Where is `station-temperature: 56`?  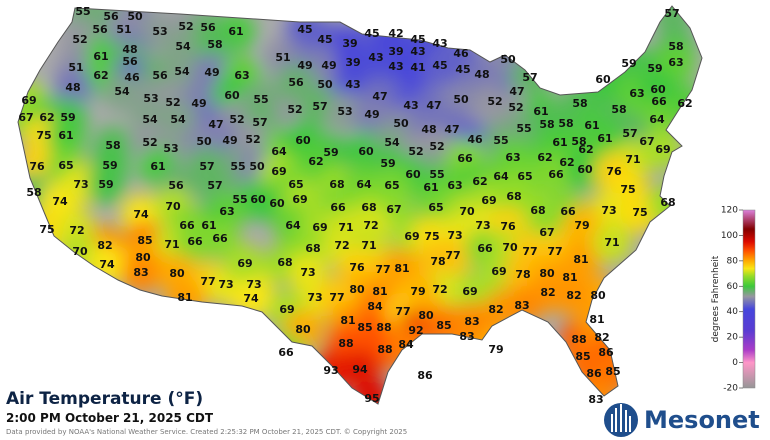 station-temperature: 56 is located at coordinates (296, 82).